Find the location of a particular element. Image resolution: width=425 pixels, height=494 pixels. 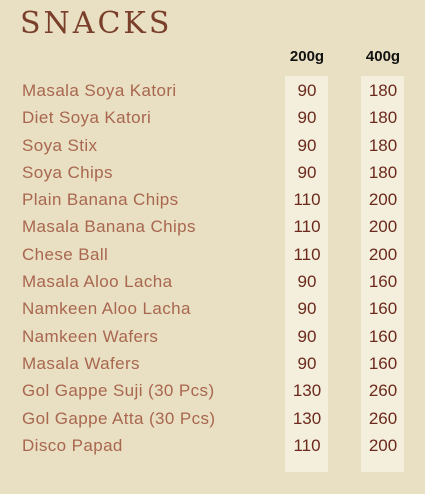

menu-row: Masala Banana Chips 110 200 is located at coordinates (212, 226).